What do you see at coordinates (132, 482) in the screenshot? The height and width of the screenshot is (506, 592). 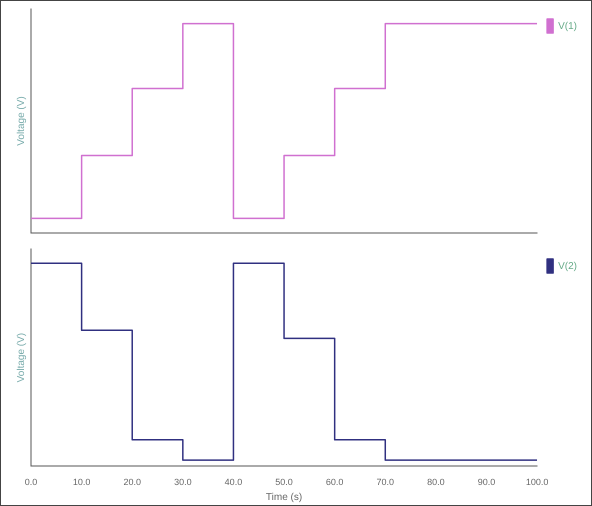 I see `x-tick-label: 20.0` at bounding box center [132, 482].